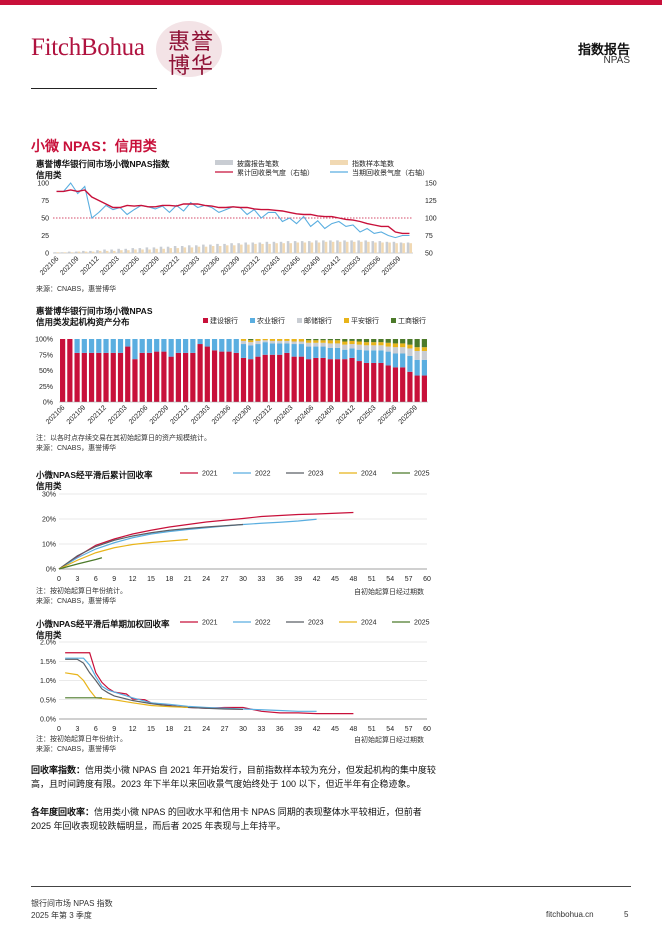 The height and width of the screenshot is (936, 662). What do you see at coordinates (94, 481) in the screenshot?
I see `chart3-title: 小微NPAS经平滑后累计回收率 信用类` at bounding box center [94, 481].